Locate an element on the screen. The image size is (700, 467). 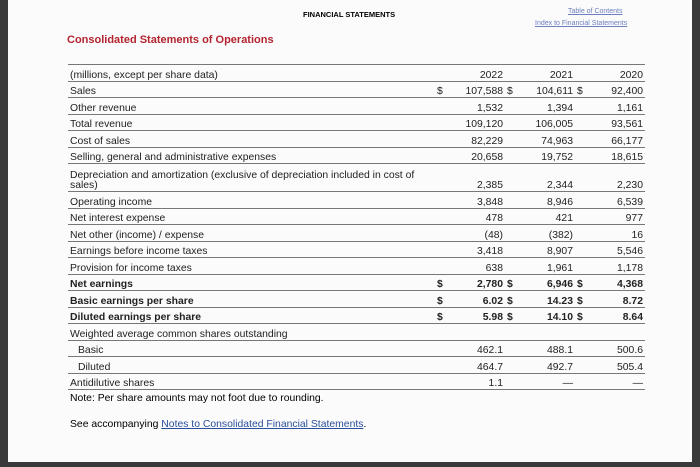
value: 1,532 is located at coordinates (477, 106).